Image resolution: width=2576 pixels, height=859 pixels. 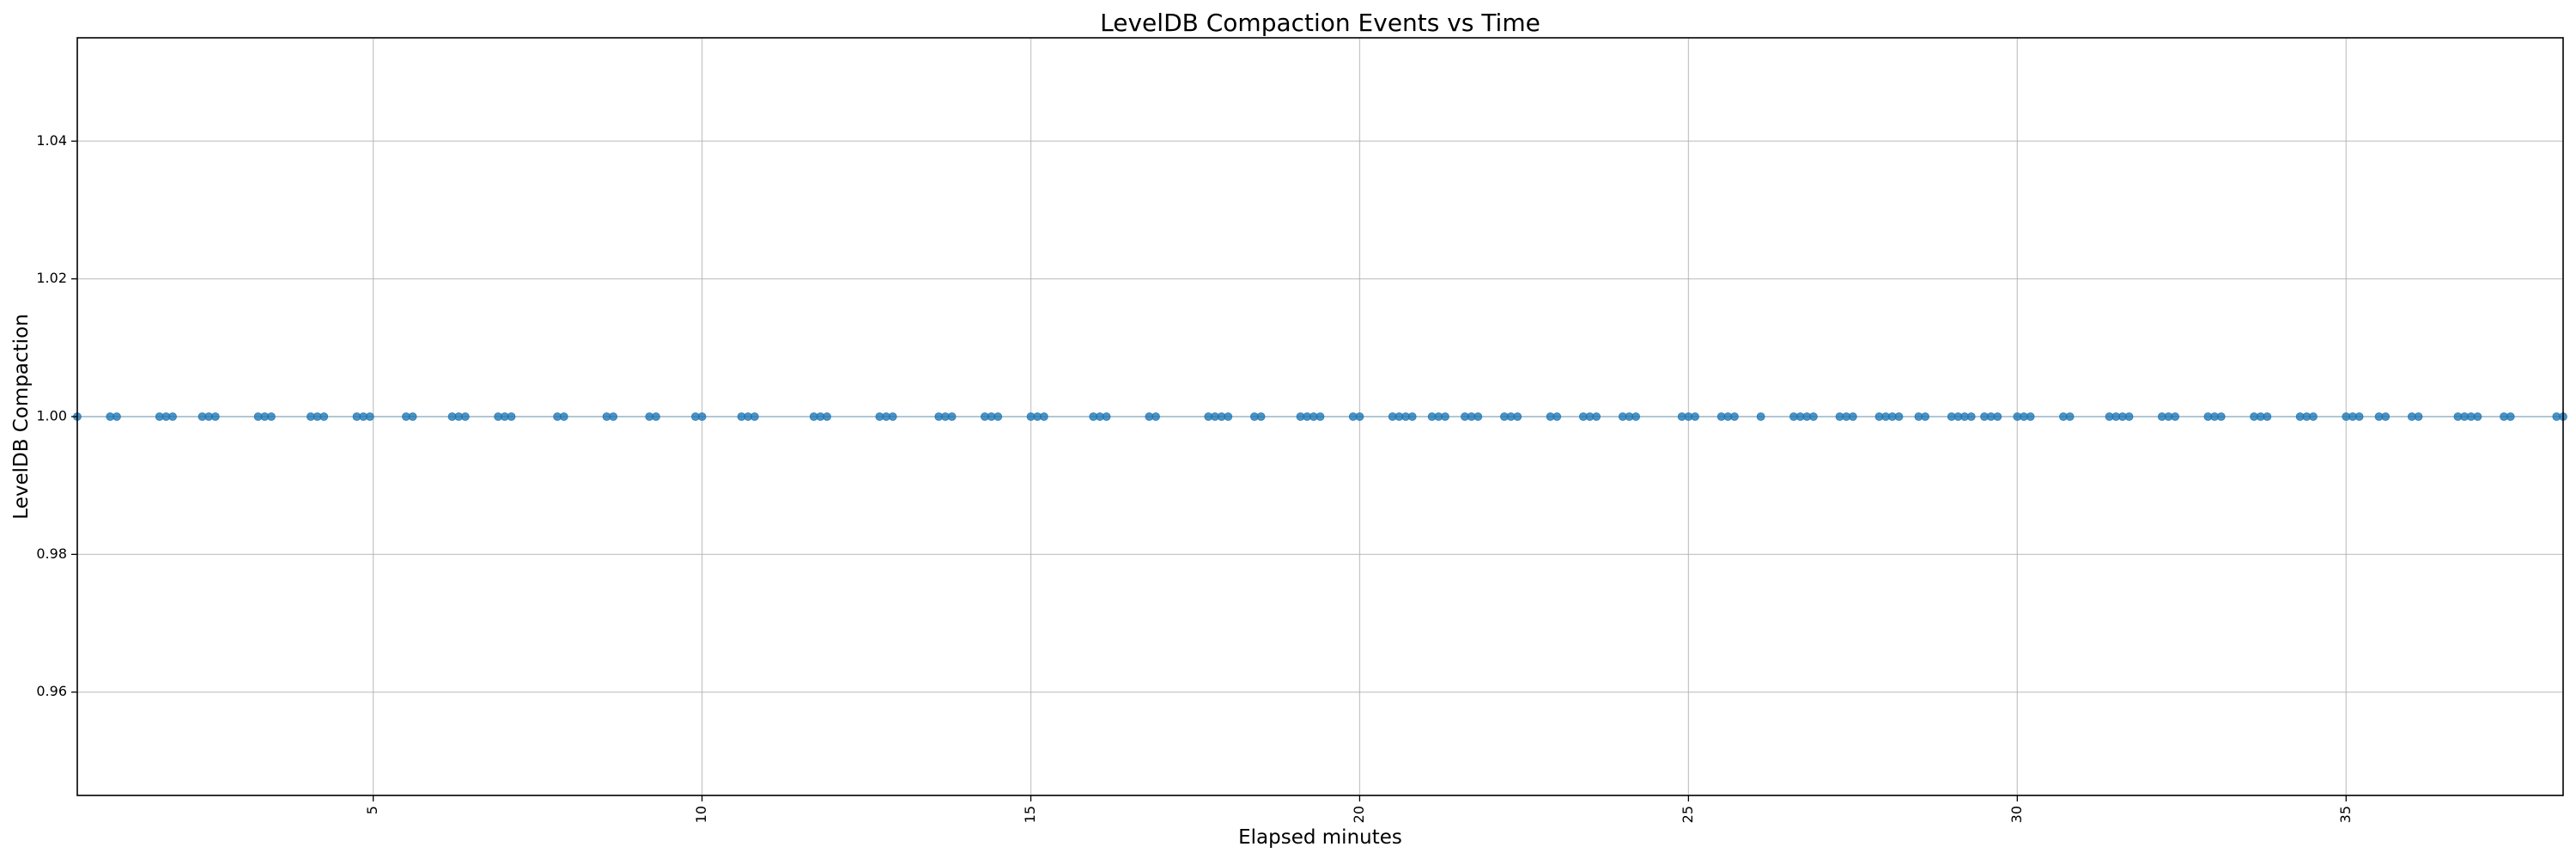 I want to click on chart-title: LevelDB Compaction Events vs Time, so click(x=1320, y=23).